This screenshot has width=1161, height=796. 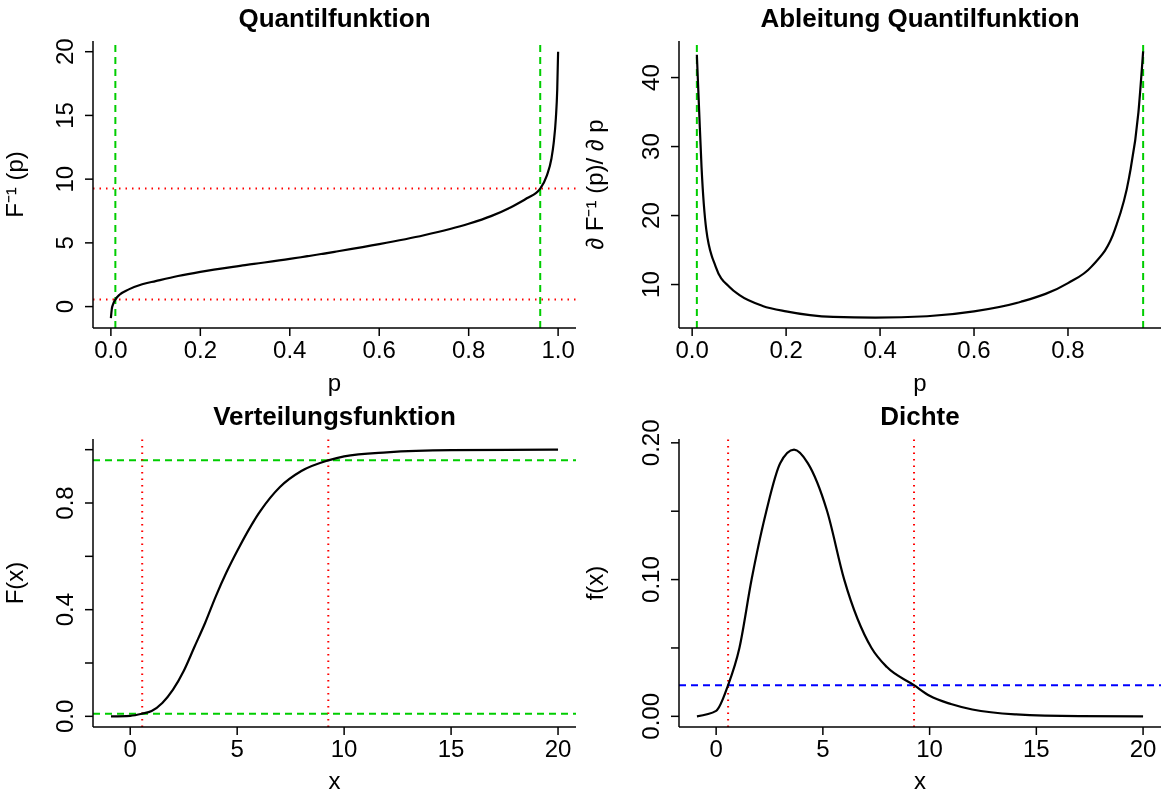 I want to click on y-tick-label: 0.10, so click(x=650, y=579).